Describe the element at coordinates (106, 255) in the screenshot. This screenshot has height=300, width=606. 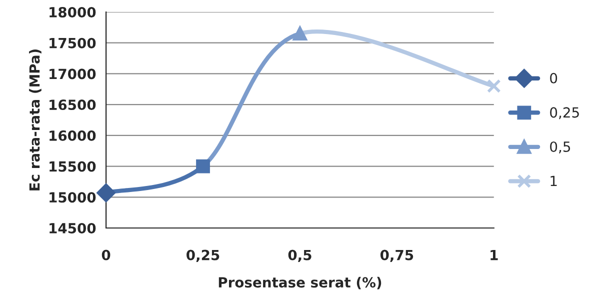
I see `x-tick-label: 0` at that location.